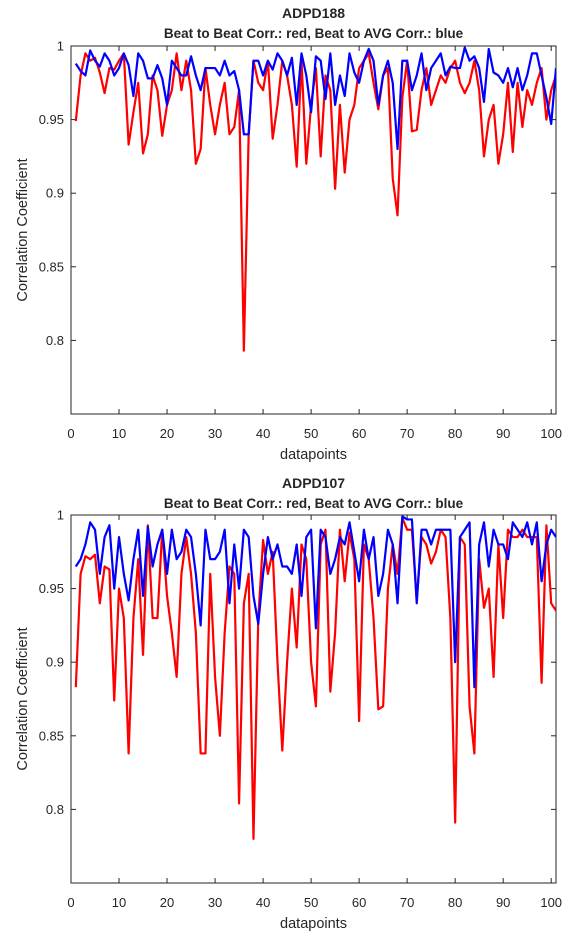  What do you see at coordinates (315, 98) in the screenshot?
I see `series-line-blue` at bounding box center [315, 98].